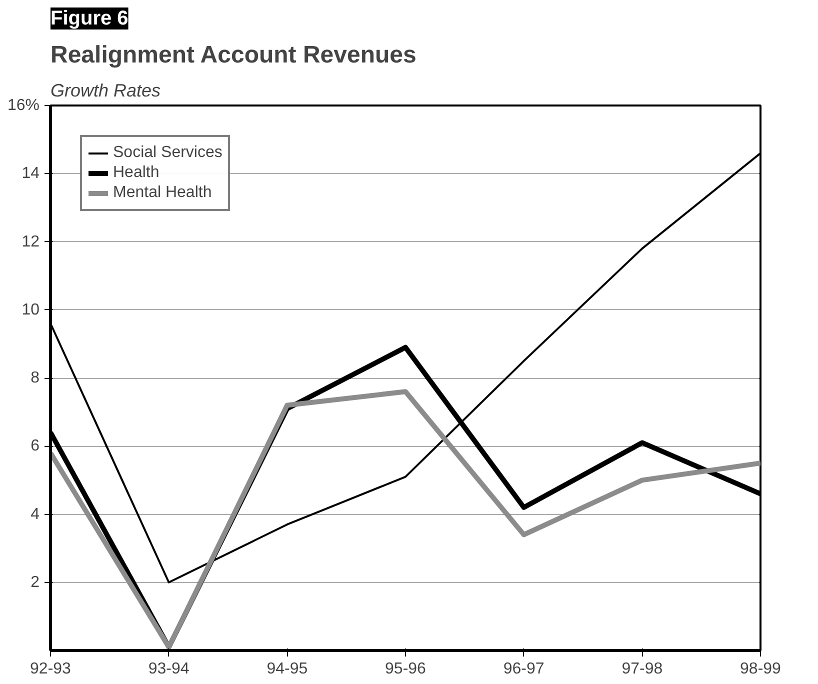 This screenshot has height=684, width=818. Describe the element at coordinates (761, 669) in the screenshot. I see `x-tick-label: 98-99` at that location.